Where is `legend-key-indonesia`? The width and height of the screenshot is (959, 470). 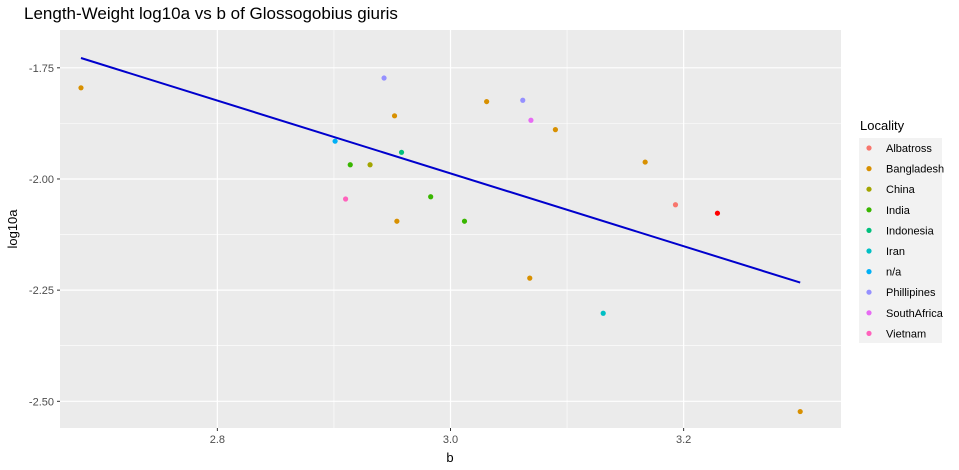
legend-key-indonesia is located at coordinates (869, 230).